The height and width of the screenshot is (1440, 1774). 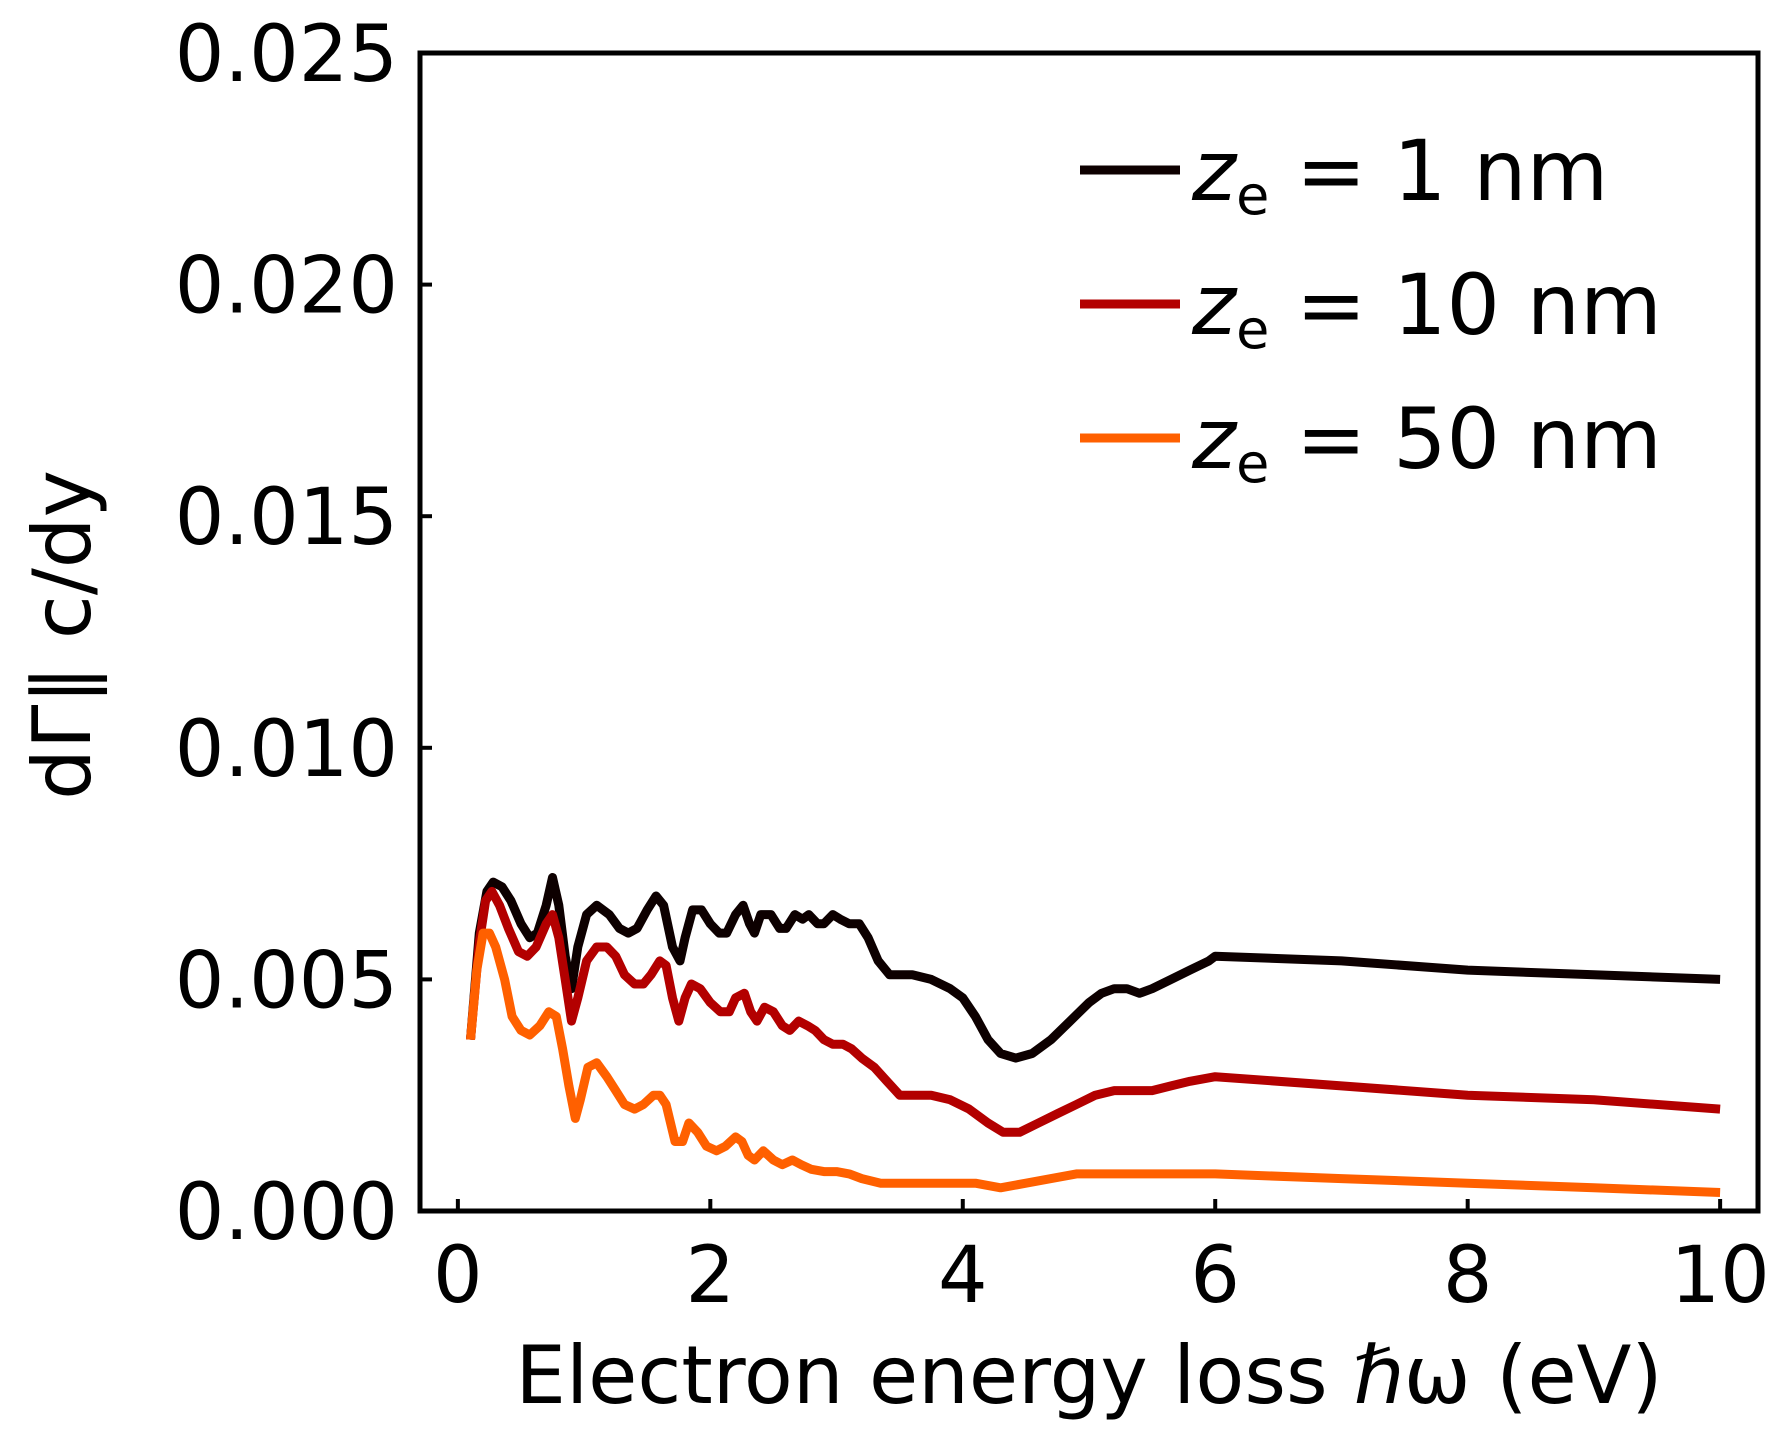 What do you see at coordinates (1088, 1375) in the screenshot?
I see `x-axis-label: Electron energy loss ℏω (eV)` at bounding box center [1088, 1375].